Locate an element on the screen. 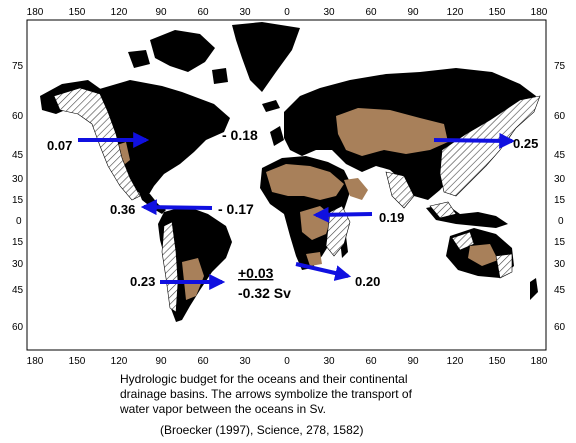 This screenshot has width=576, height=443. flux-north-atlantic: - 0.18 is located at coordinates (240, 135).